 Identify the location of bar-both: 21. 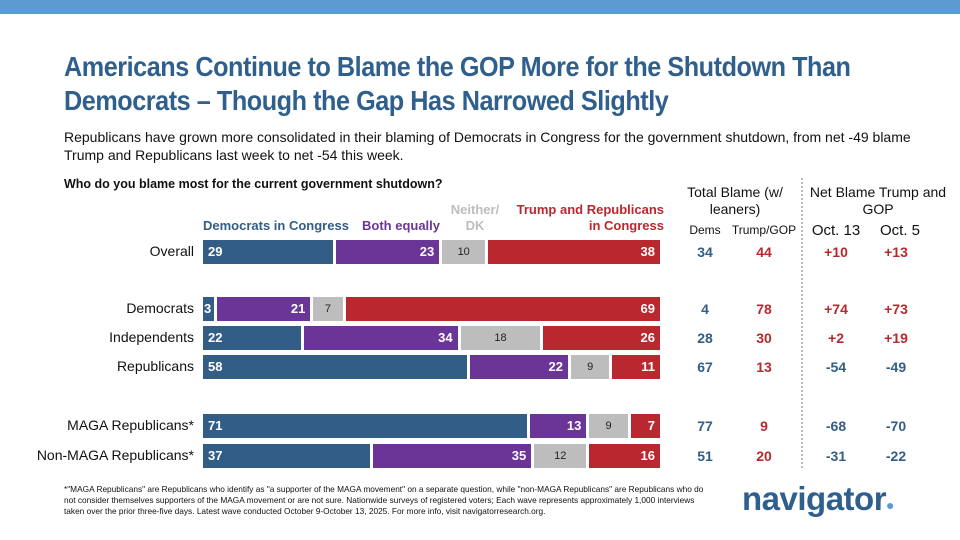
(263, 309).